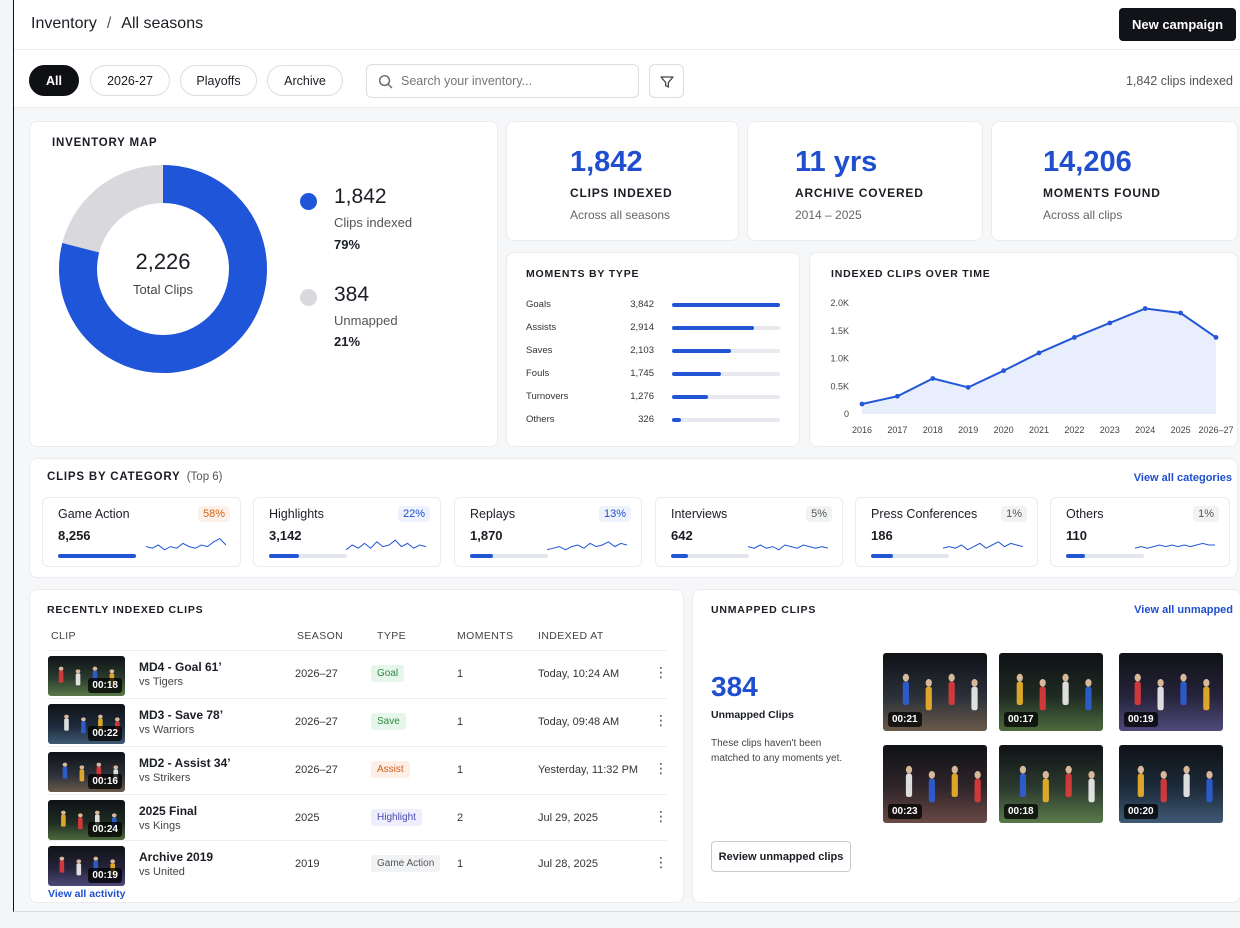 The height and width of the screenshot is (928, 1240). What do you see at coordinates (307, 818) in the screenshot?
I see `clip-season: 2025` at bounding box center [307, 818].